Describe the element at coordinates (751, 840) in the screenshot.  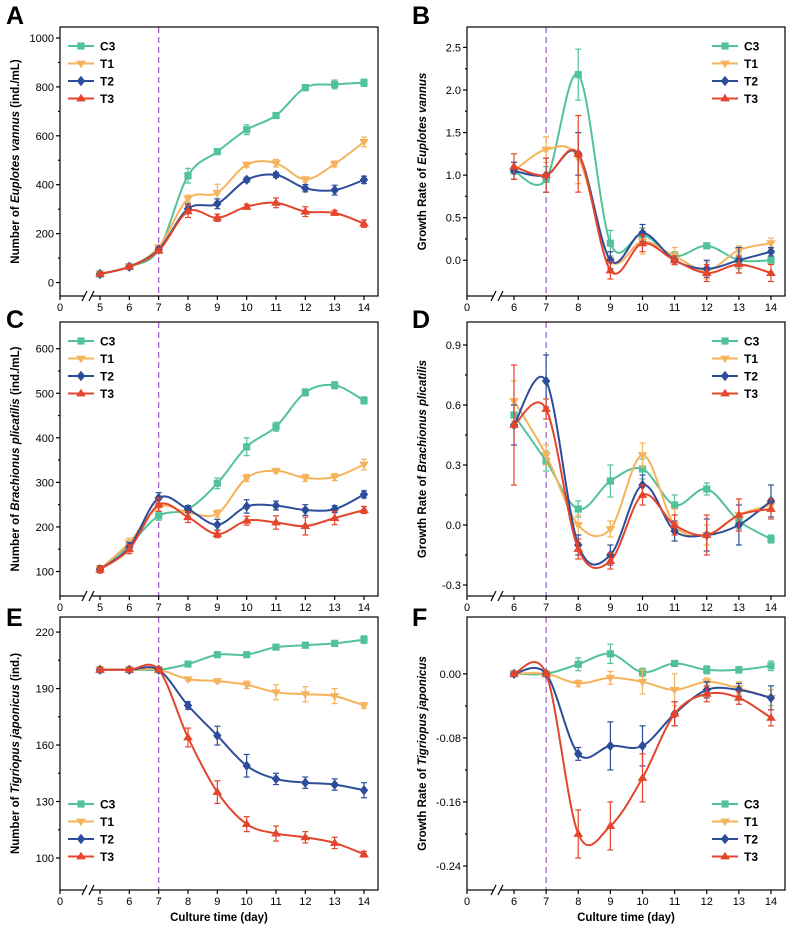
I see `legend-label: T2` at that location.